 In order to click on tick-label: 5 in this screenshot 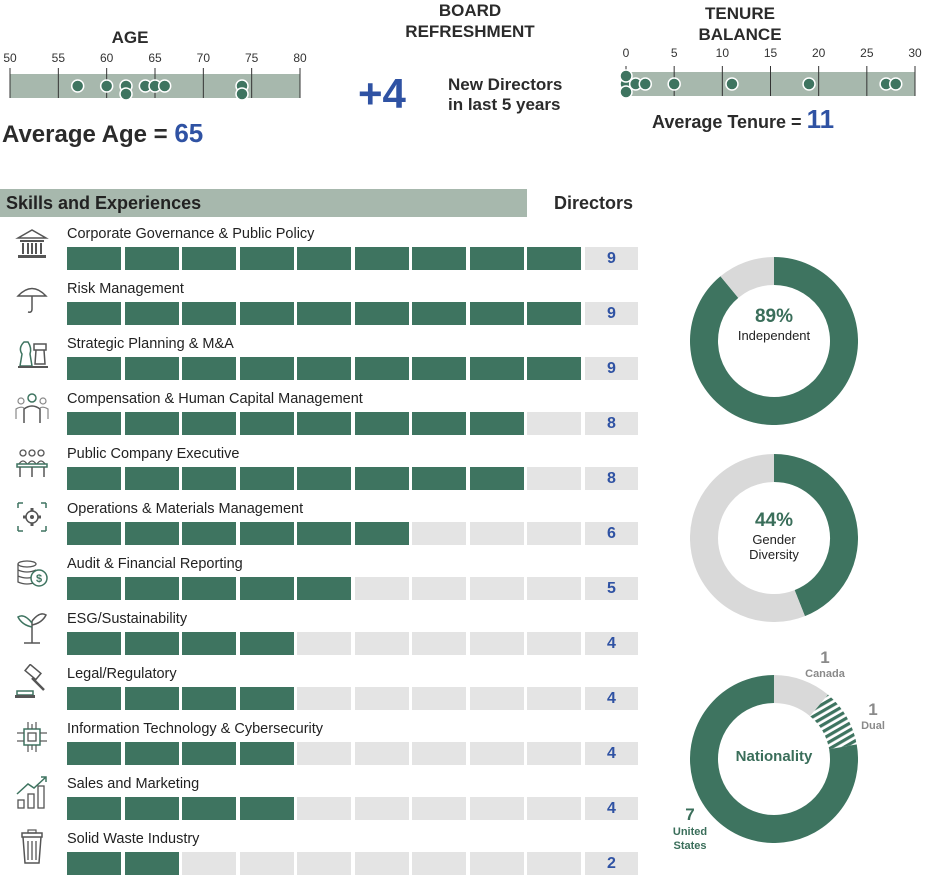, I will do `click(674, 53)`.